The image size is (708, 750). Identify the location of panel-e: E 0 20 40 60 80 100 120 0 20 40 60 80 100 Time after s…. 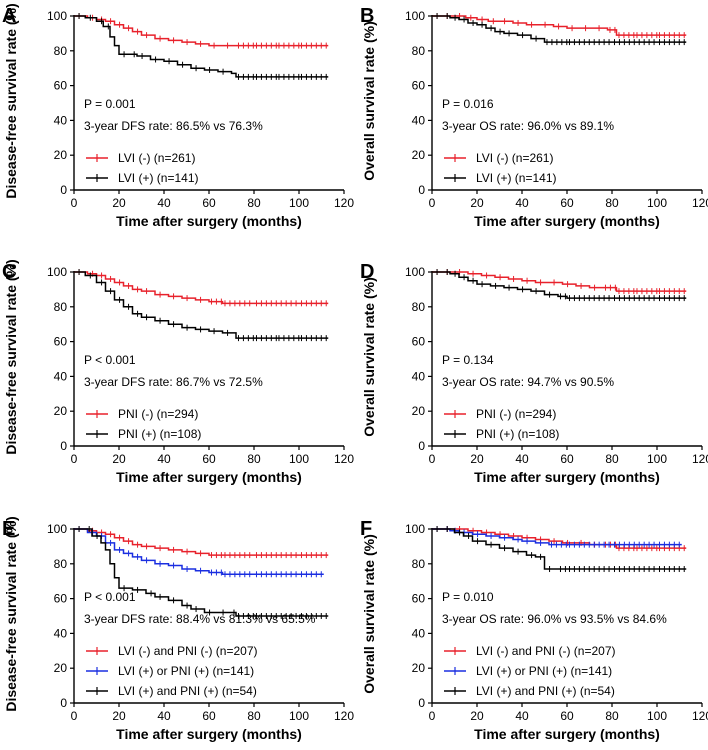
(178, 629).